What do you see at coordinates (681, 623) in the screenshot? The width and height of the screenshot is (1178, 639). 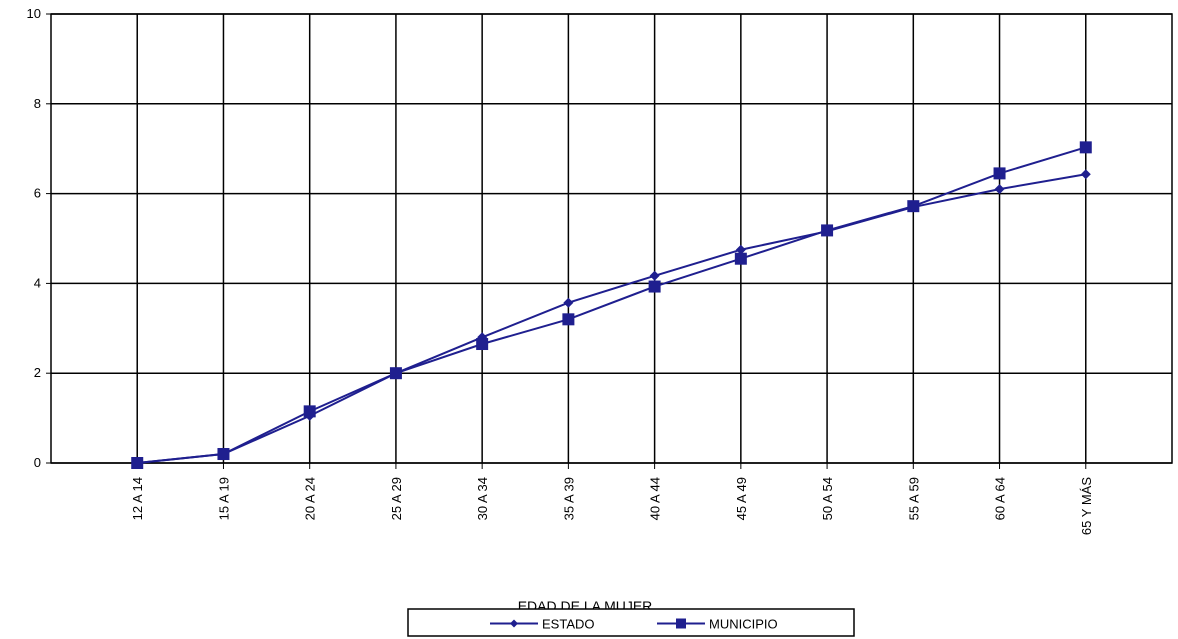 I see `legend-marker-municipio` at bounding box center [681, 623].